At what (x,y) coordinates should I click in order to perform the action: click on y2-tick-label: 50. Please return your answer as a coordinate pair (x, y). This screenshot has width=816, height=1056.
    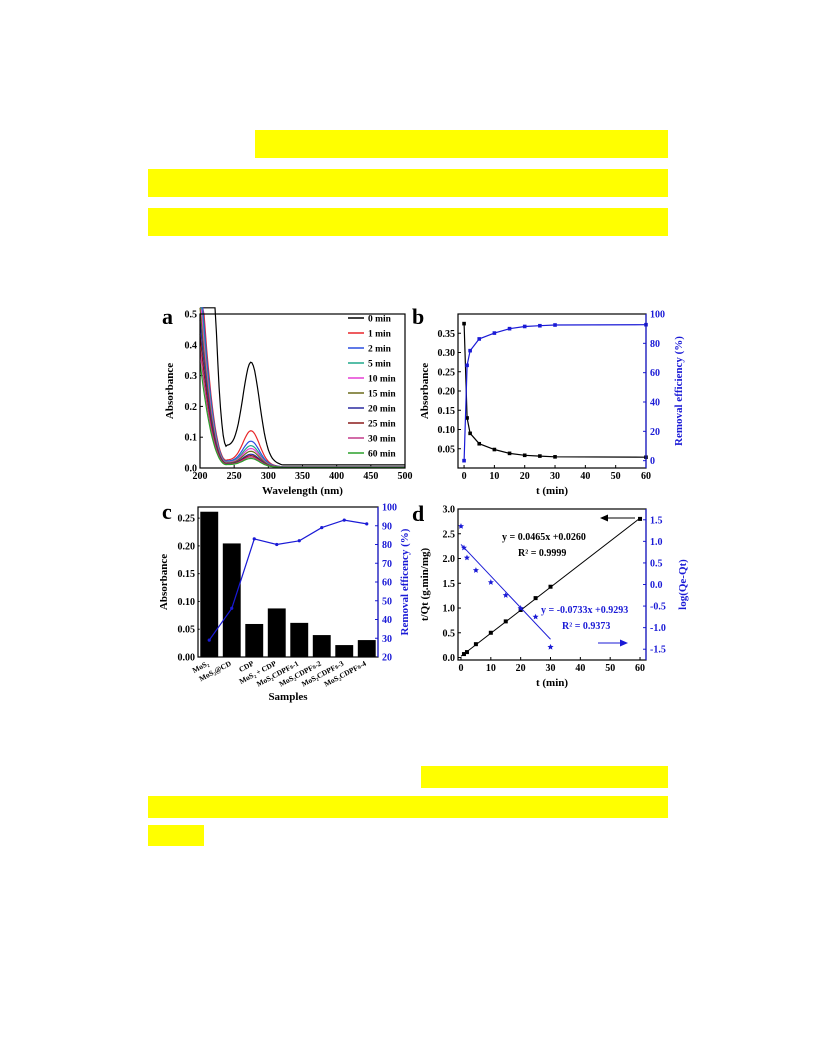
    Looking at the image, I should click on (387, 601).